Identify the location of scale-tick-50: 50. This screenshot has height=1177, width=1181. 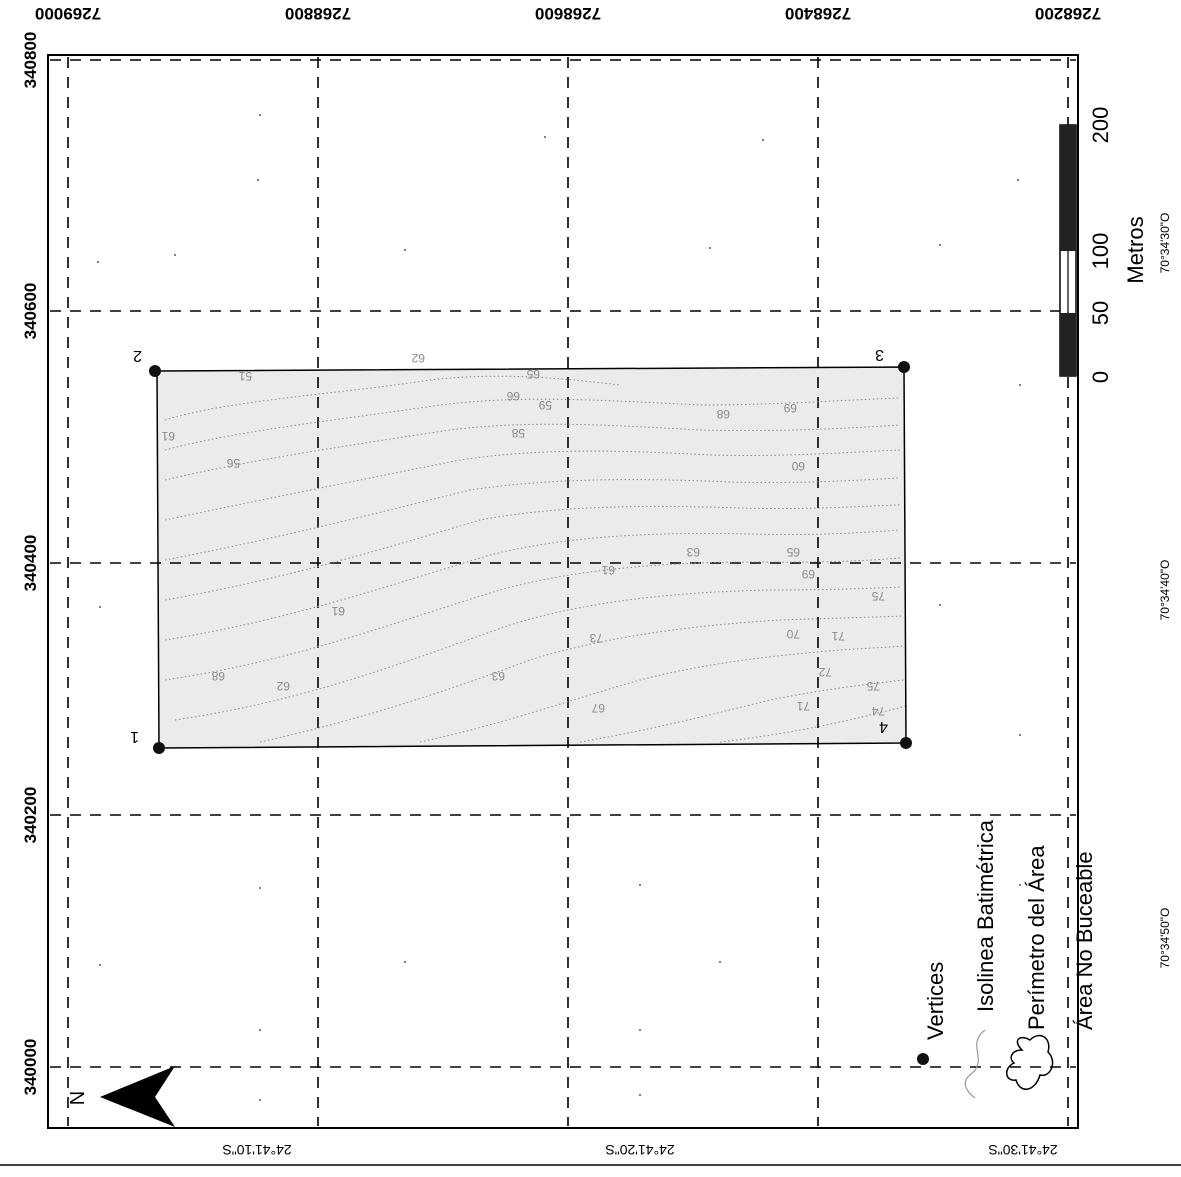
(1100, 313).